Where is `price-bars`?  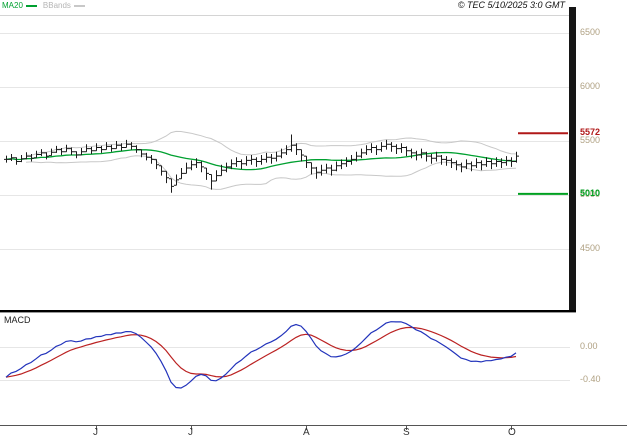
price-bars is located at coordinates (261, 163).